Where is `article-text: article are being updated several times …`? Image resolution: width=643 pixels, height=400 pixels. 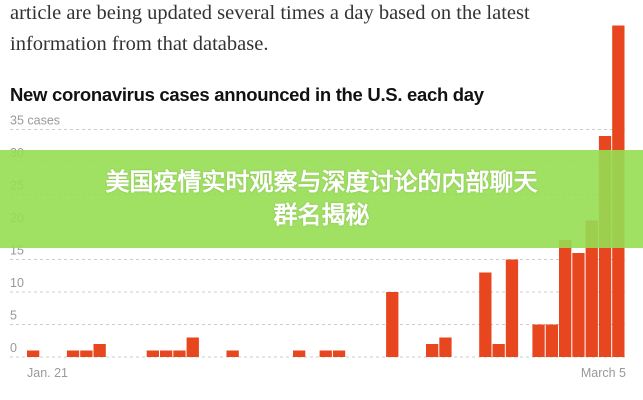 article-text: article are being updated several times … is located at coordinates (270, 30).